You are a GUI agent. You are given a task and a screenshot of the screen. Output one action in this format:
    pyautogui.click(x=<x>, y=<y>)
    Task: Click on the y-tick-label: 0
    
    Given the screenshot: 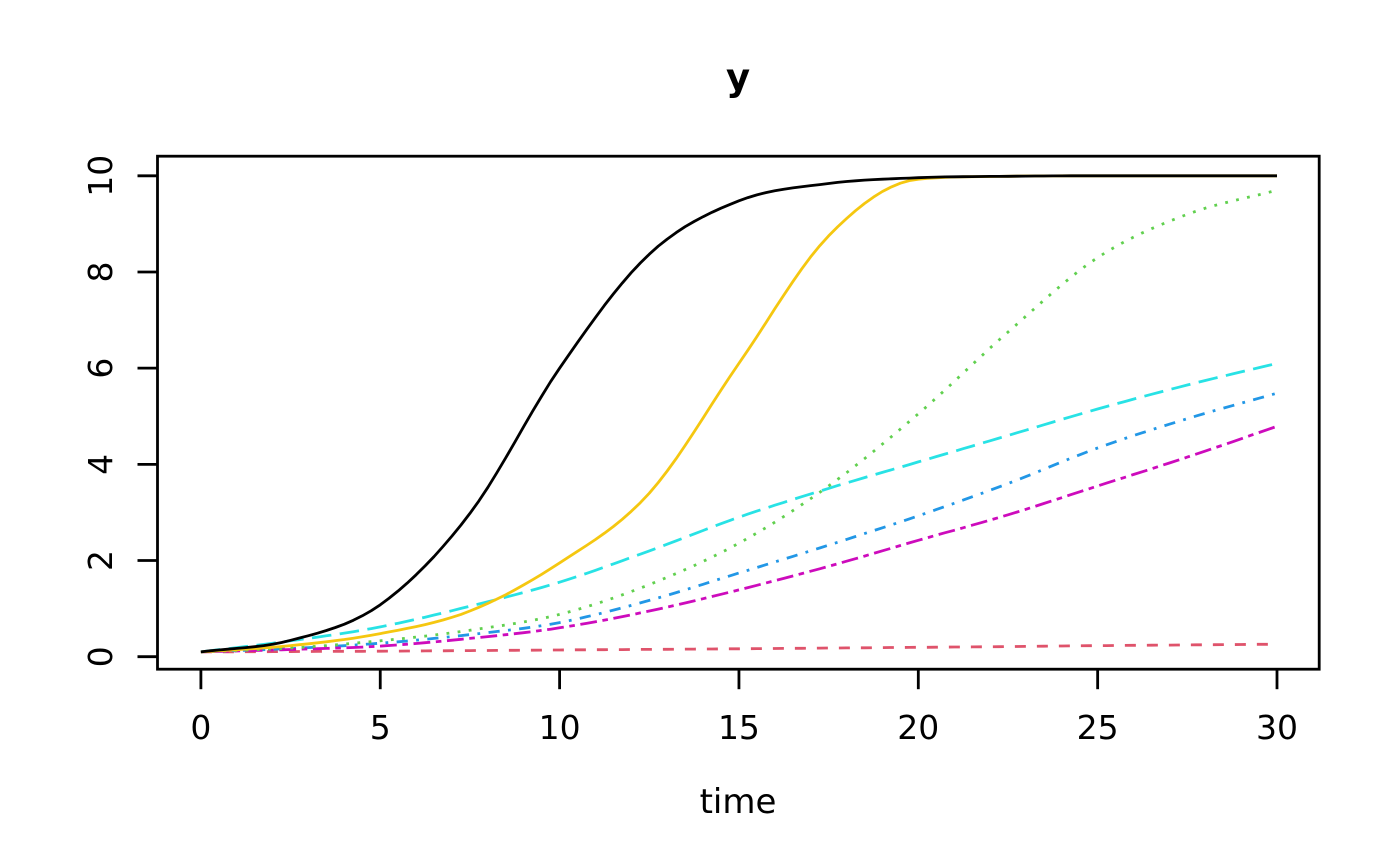 What is the action you would take?
    pyautogui.click(x=100, y=656)
    